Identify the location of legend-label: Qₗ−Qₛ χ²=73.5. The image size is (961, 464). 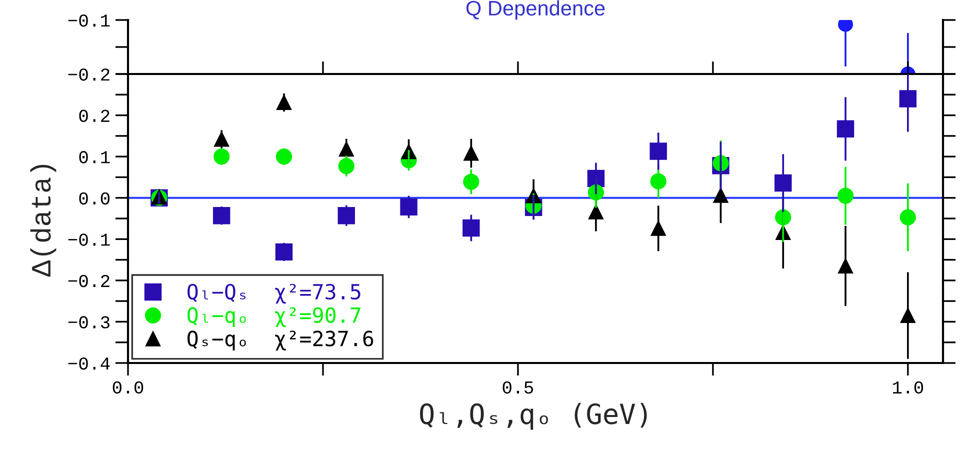
(274, 294).